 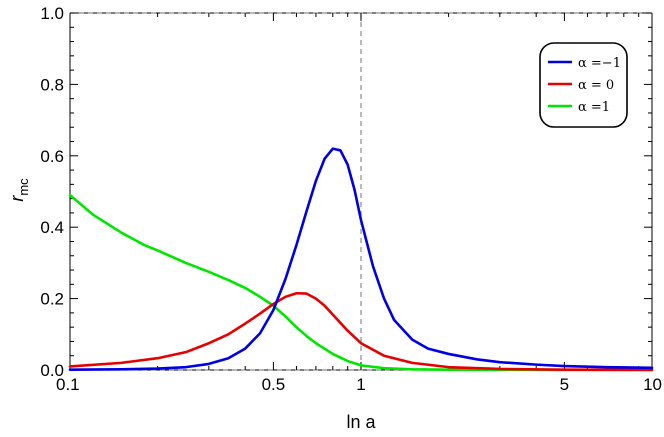 What do you see at coordinates (52, 156) in the screenshot?
I see `y-tick-label: 0.6` at bounding box center [52, 156].